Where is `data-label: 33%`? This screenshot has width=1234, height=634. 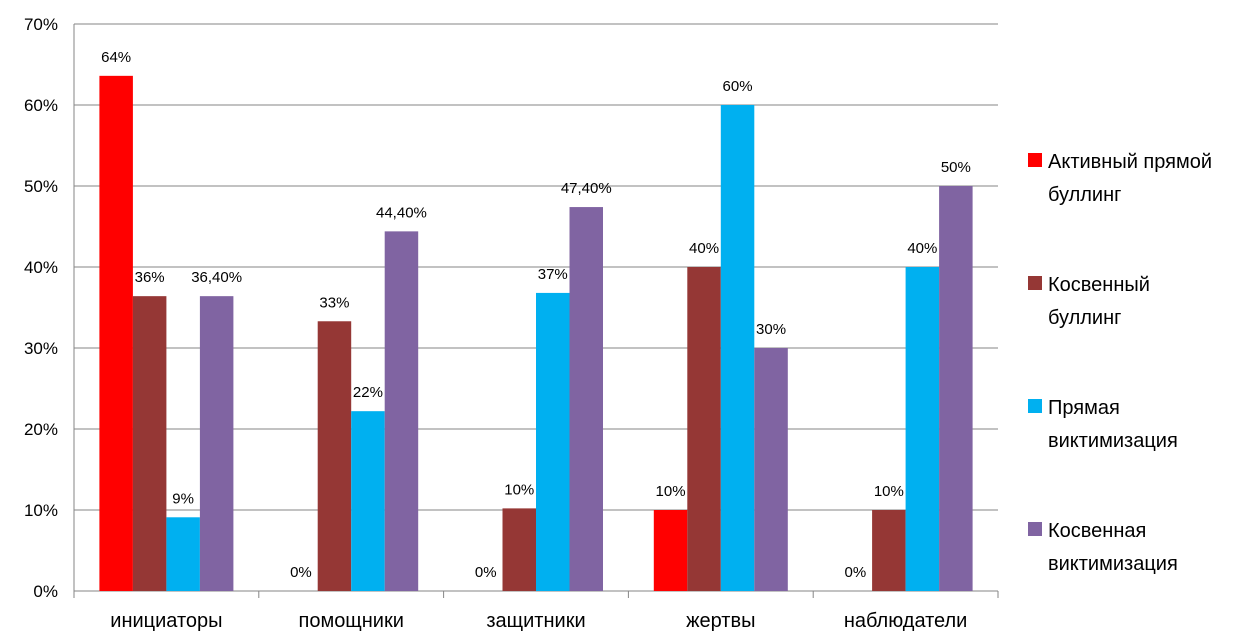
data-label: 33% is located at coordinates (334, 302).